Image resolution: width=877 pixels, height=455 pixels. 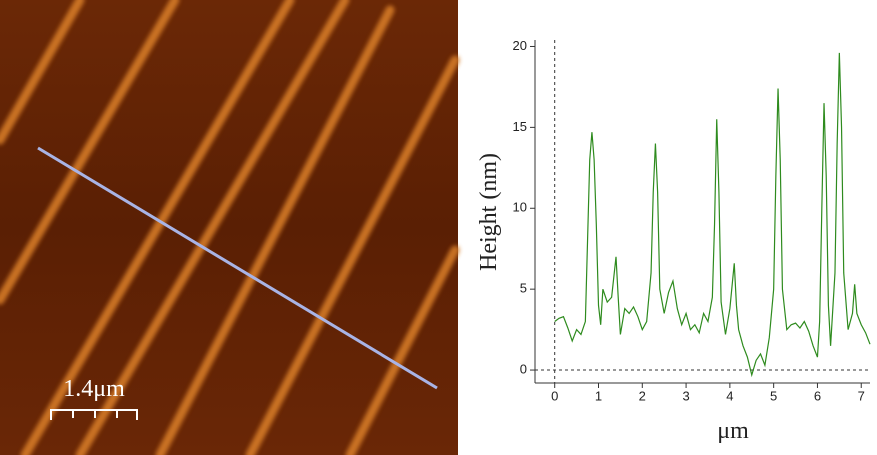 I want to click on y-tick-label: 15, so click(x=520, y=126).